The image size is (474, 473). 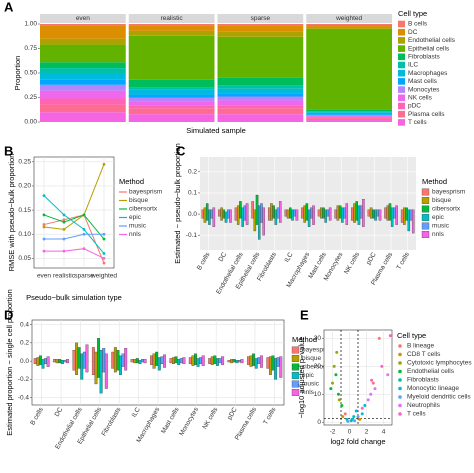 What do you see at coordinates (24, 324) in the screenshot?
I see `y-tick-label: 0.4` at bounding box center [24, 324].